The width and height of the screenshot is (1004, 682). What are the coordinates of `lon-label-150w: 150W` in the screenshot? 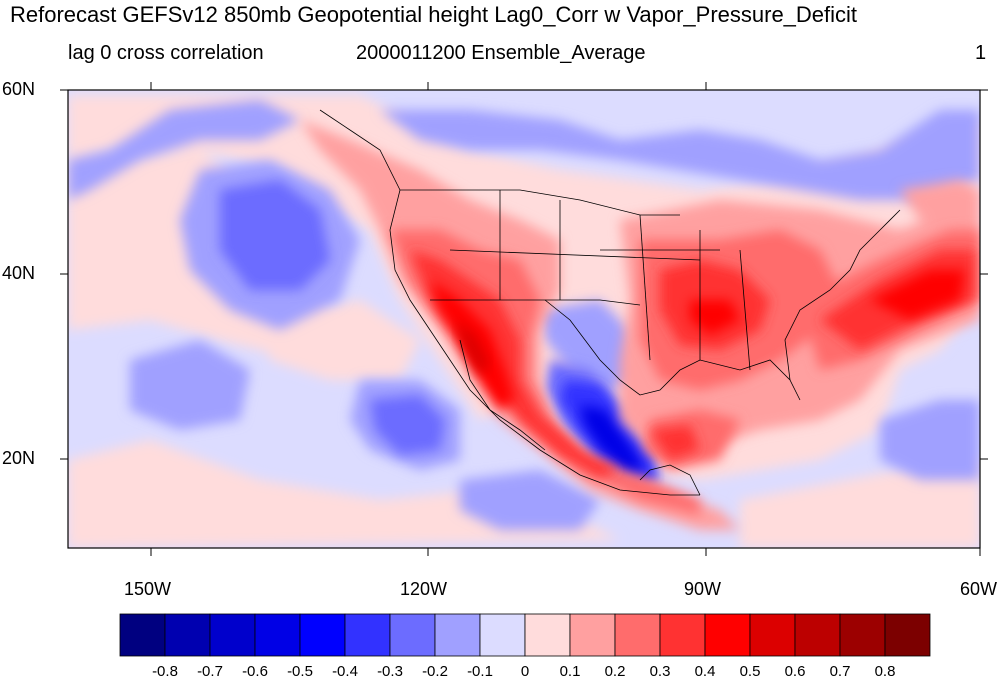 It's located at (148, 589).